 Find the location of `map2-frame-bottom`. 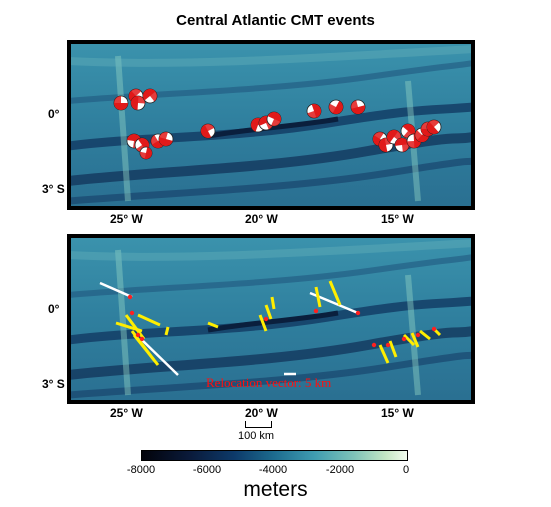

map2-frame-bottom is located at coordinates (271, 401).